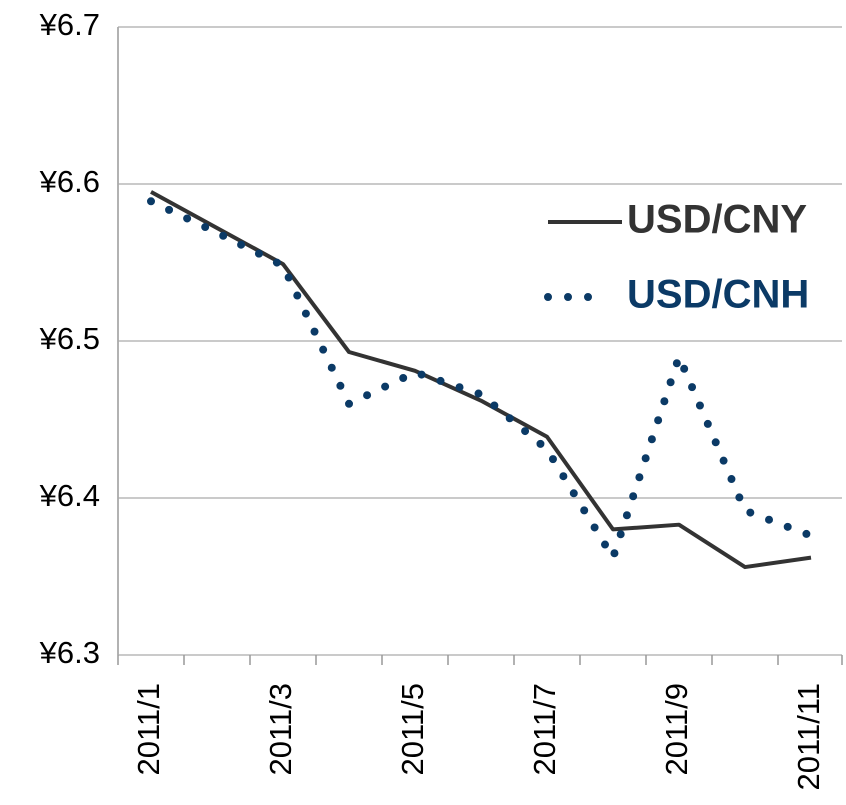 The width and height of the screenshot is (846, 805). What do you see at coordinates (69, 495) in the screenshot?
I see `y-tick-label: ¥6.4` at bounding box center [69, 495].